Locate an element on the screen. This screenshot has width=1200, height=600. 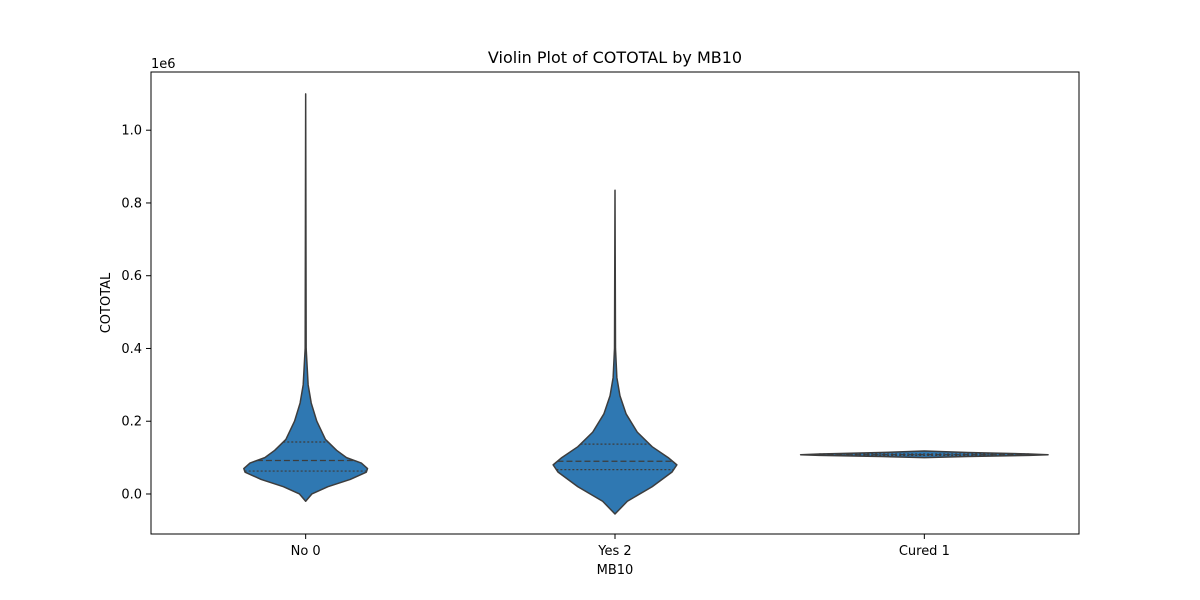
y-tick-label: 0.6 is located at coordinates (131, 276).